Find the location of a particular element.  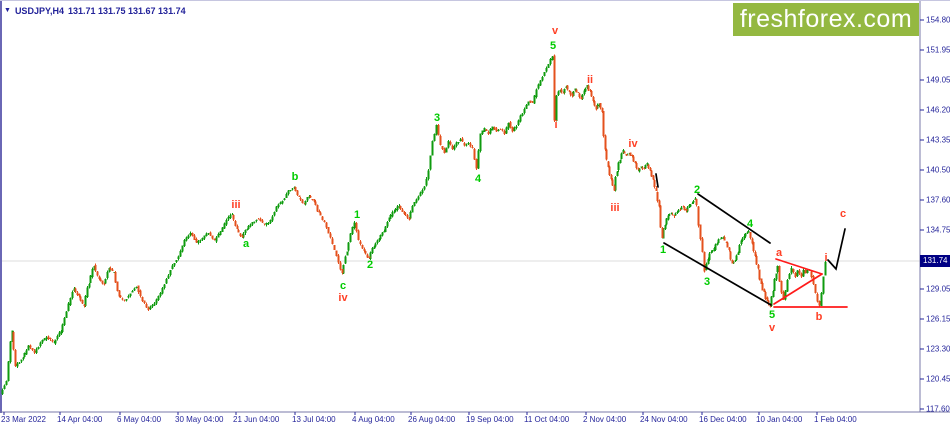

forecast-zigzag is located at coordinates (836, 249).